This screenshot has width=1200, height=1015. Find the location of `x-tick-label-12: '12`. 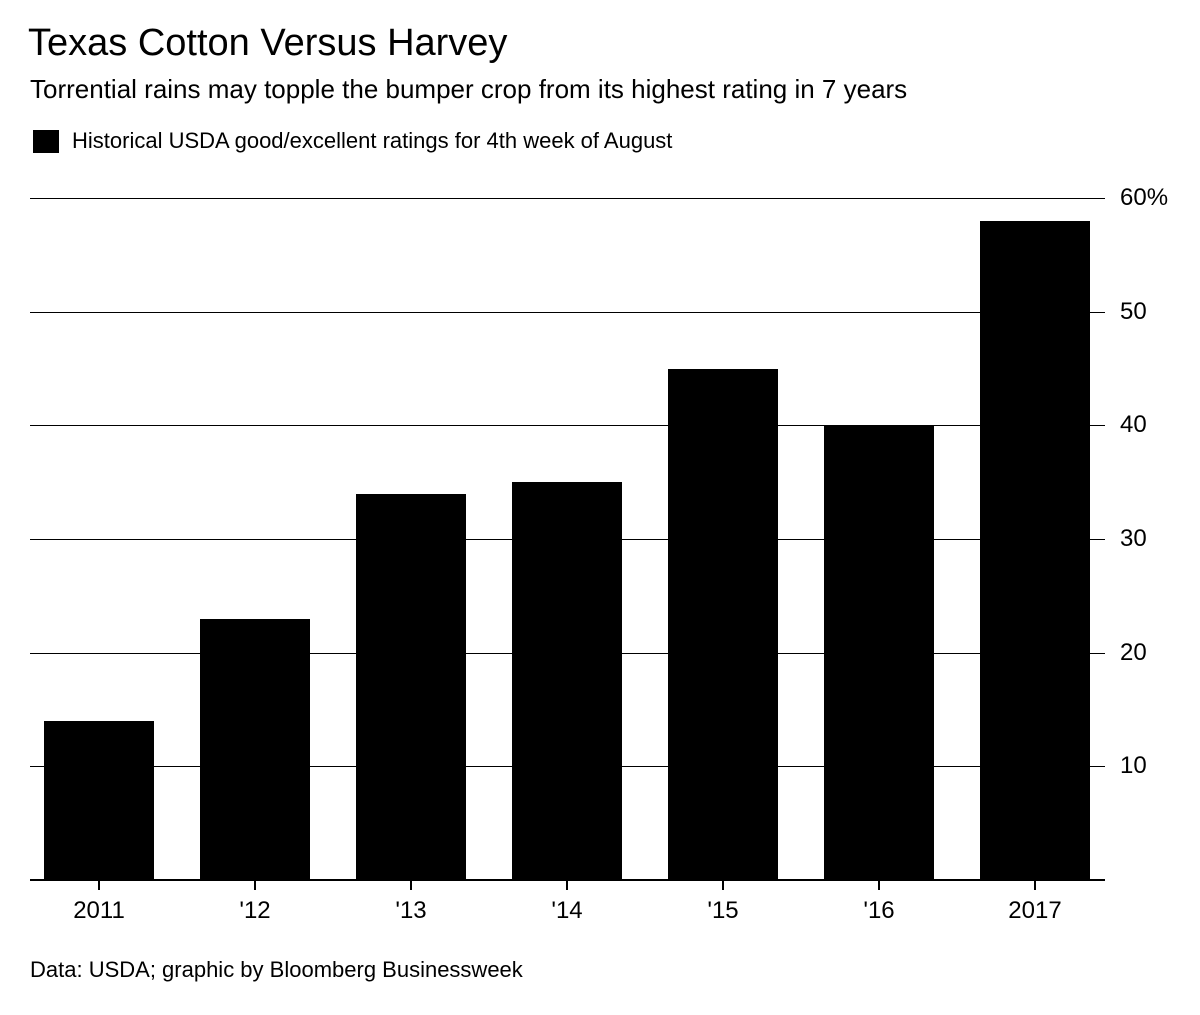

x-tick-label-12: '12 is located at coordinates (255, 910).